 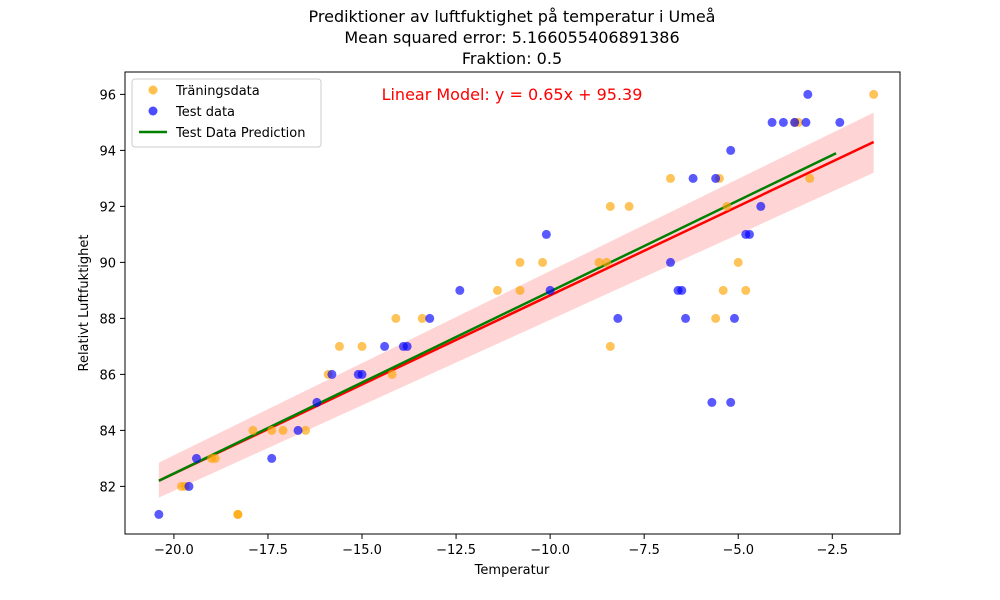 I want to click on x-tick-label: −17.5, so click(x=268, y=550).